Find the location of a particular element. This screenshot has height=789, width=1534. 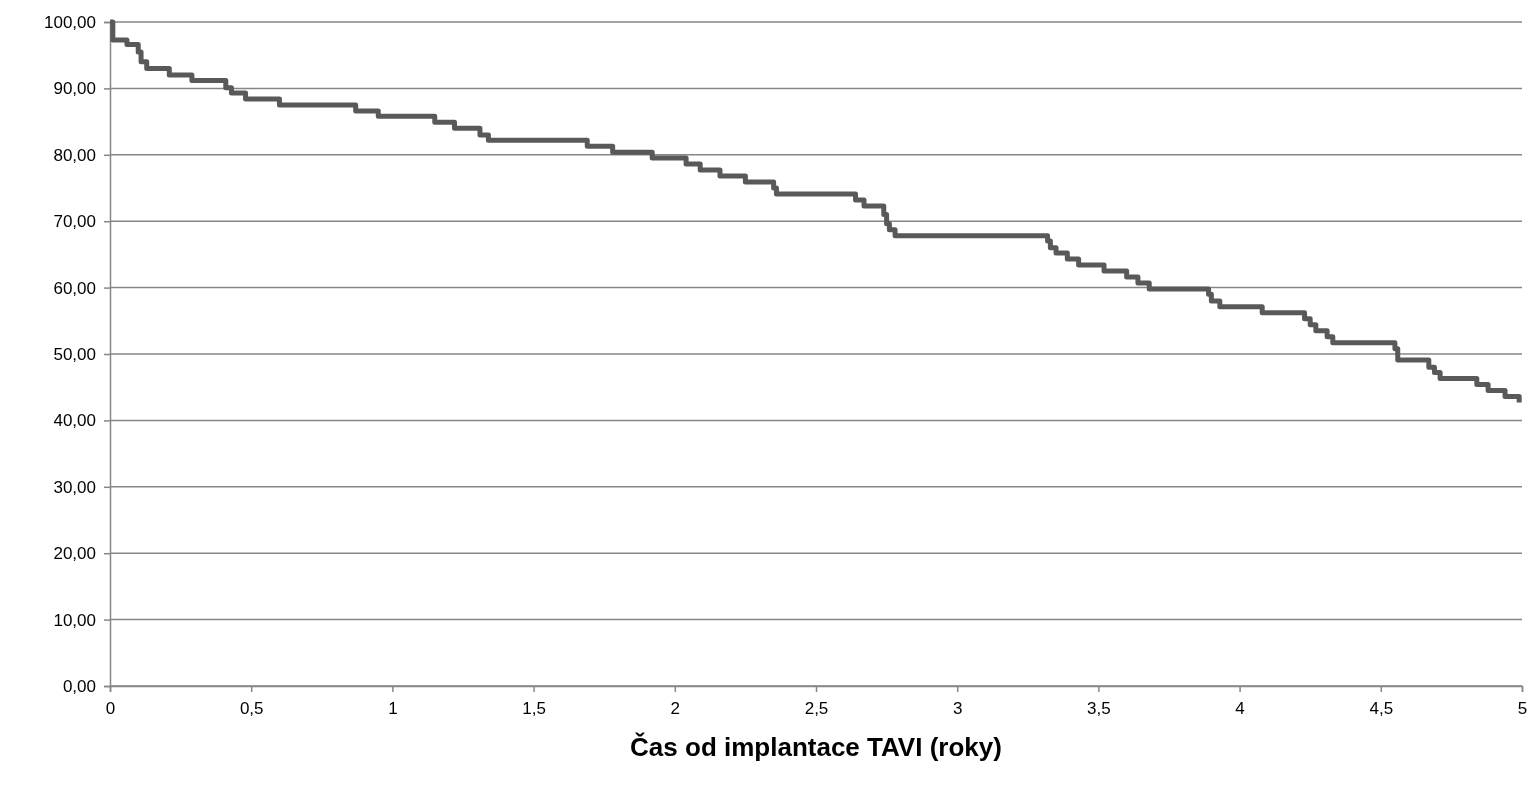

x-tick-label: 3 is located at coordinates (957, 709).